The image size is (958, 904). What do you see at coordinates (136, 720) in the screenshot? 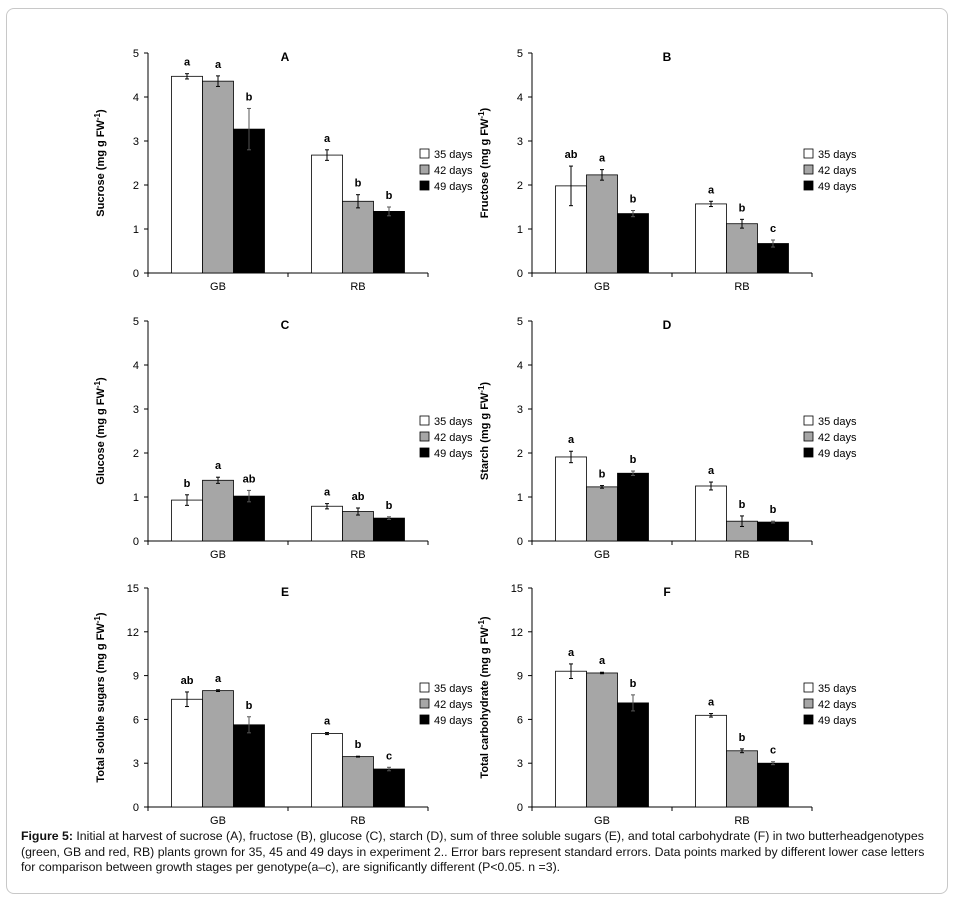
I see `y-tick-label: 6` at bounding box center [136, 720].